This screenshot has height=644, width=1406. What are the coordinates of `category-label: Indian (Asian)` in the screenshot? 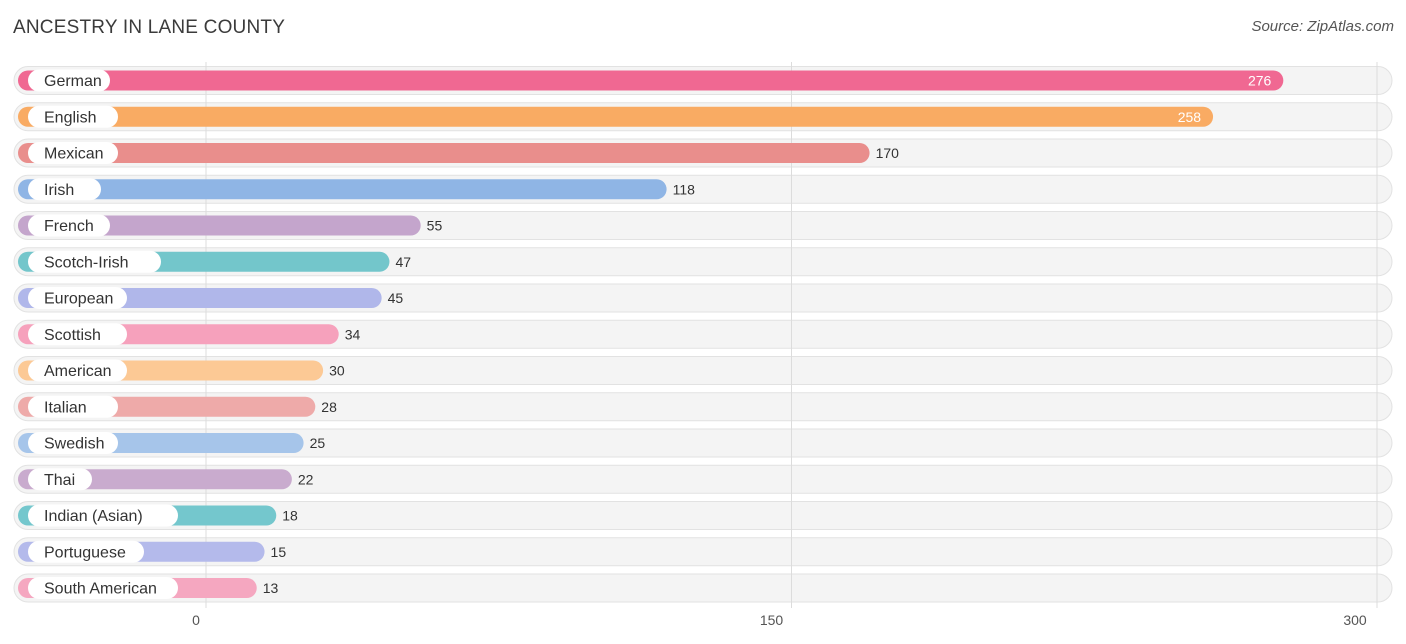 It's located at (93, 516).